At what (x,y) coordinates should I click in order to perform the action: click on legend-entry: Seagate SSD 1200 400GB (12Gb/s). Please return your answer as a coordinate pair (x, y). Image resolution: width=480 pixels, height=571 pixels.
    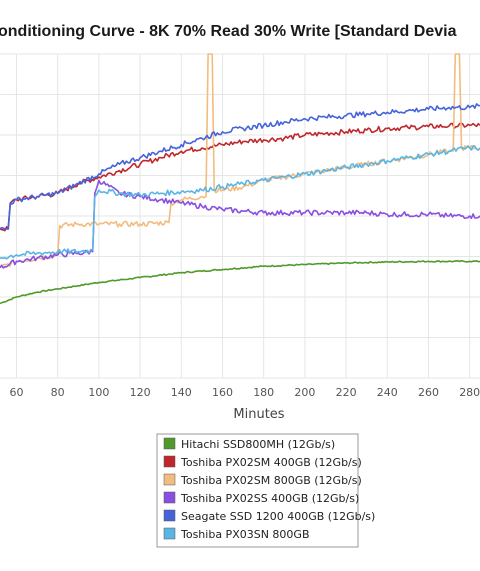
    Looking at the image, I should click on (278, 516).